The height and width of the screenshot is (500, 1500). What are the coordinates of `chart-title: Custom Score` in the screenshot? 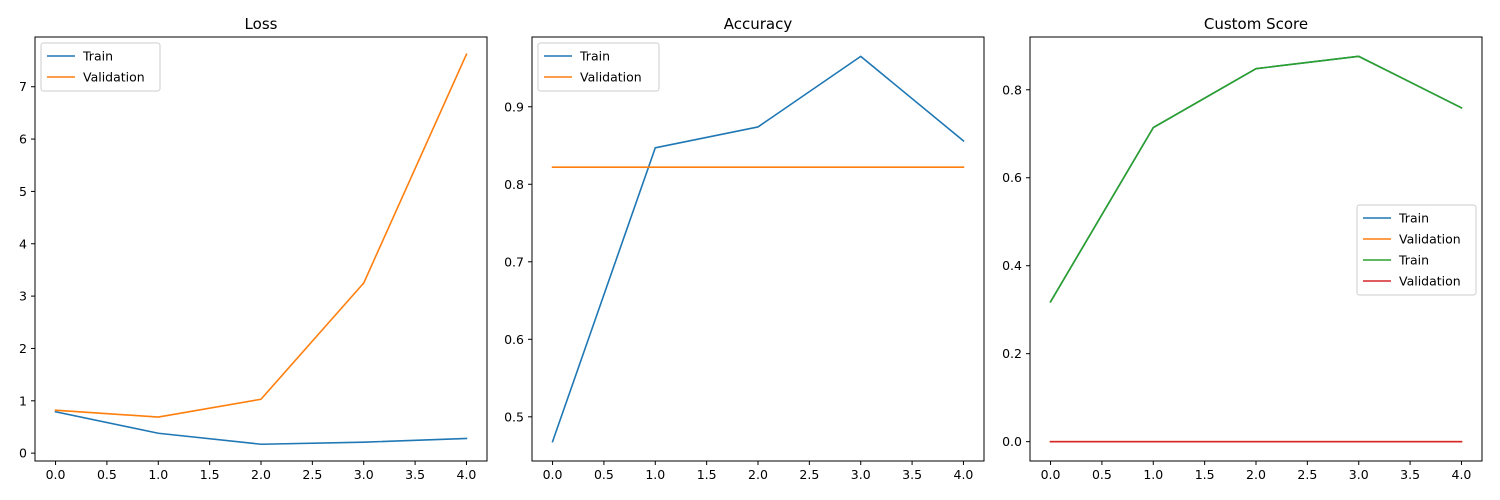 It's located at (1256, 24).